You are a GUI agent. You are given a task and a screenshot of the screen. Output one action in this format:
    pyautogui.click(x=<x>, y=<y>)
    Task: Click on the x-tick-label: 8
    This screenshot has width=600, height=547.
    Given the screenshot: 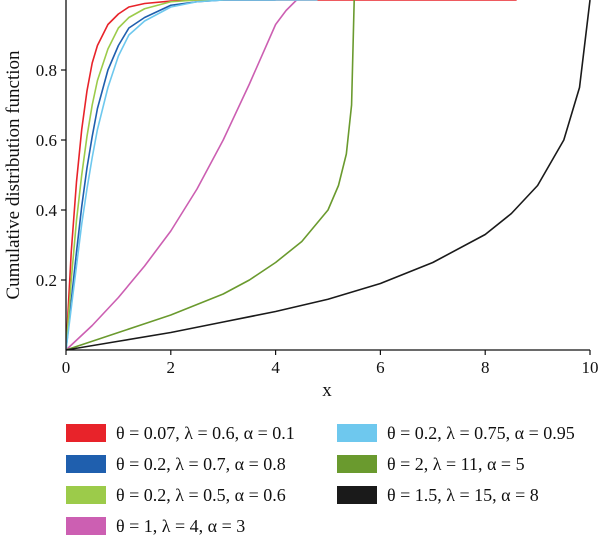 What is the action you would take?
    pyautogui.click(x=485, y=367)
    